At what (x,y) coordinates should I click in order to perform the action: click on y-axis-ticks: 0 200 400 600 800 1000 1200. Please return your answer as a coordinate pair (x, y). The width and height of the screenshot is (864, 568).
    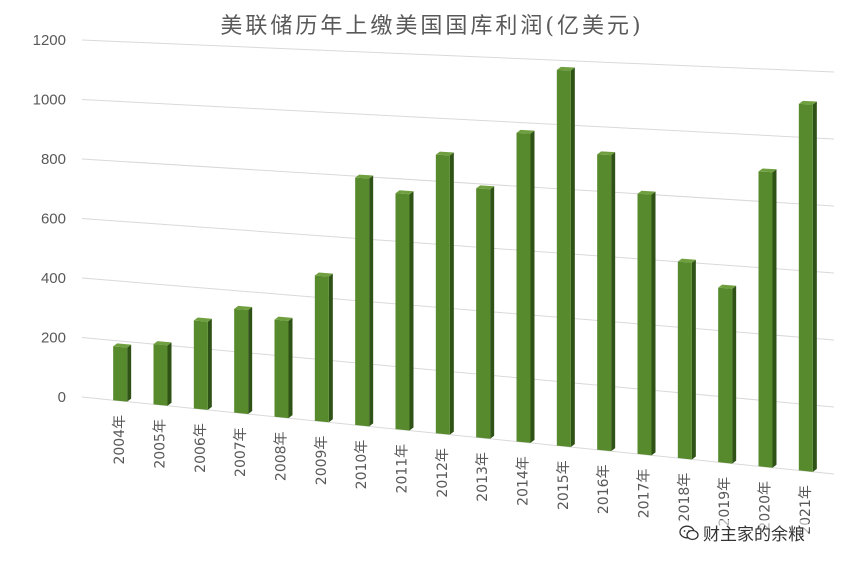
    Looking at the image, I should click on (49, 219).